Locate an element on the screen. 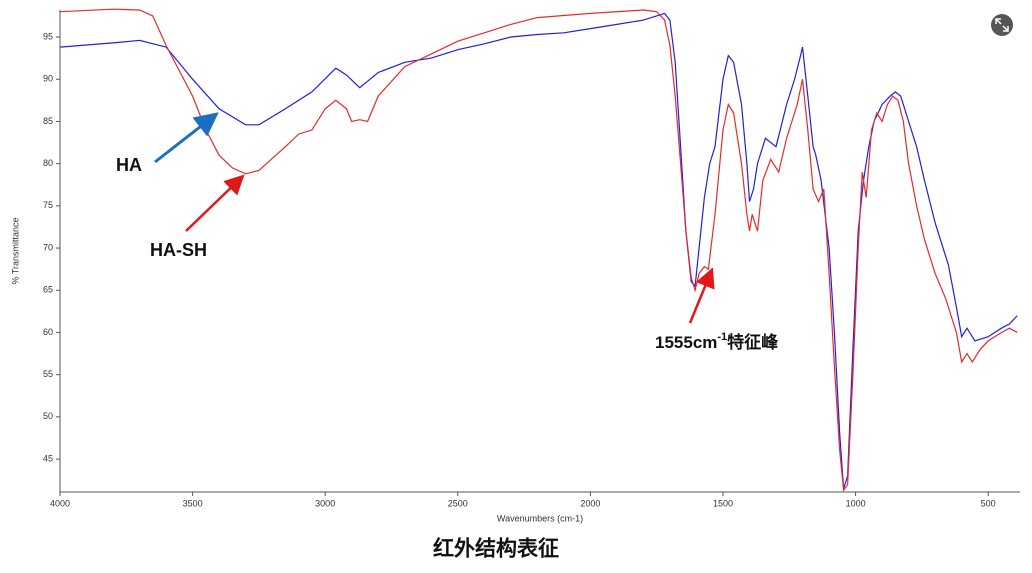 The width and height of the screenshot is (1032, 573). annotation-text: 1555cm is located at coordinates (686, 342).